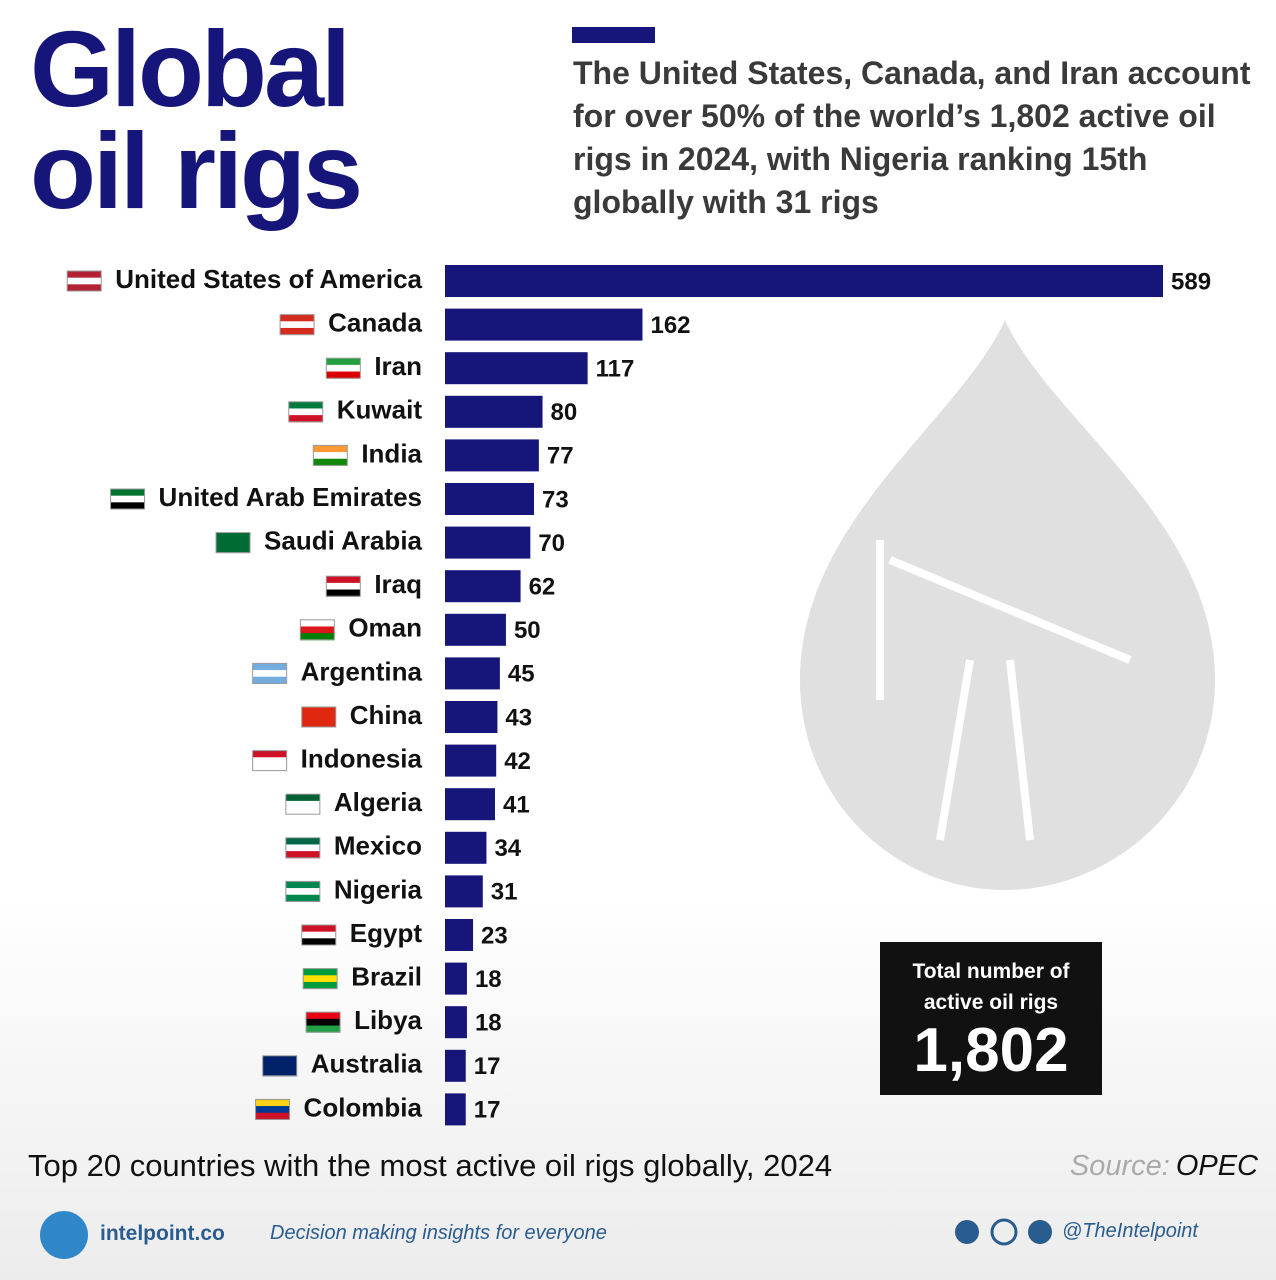  I want to click on category-label: Saudi Arabia, so click(343, 540).